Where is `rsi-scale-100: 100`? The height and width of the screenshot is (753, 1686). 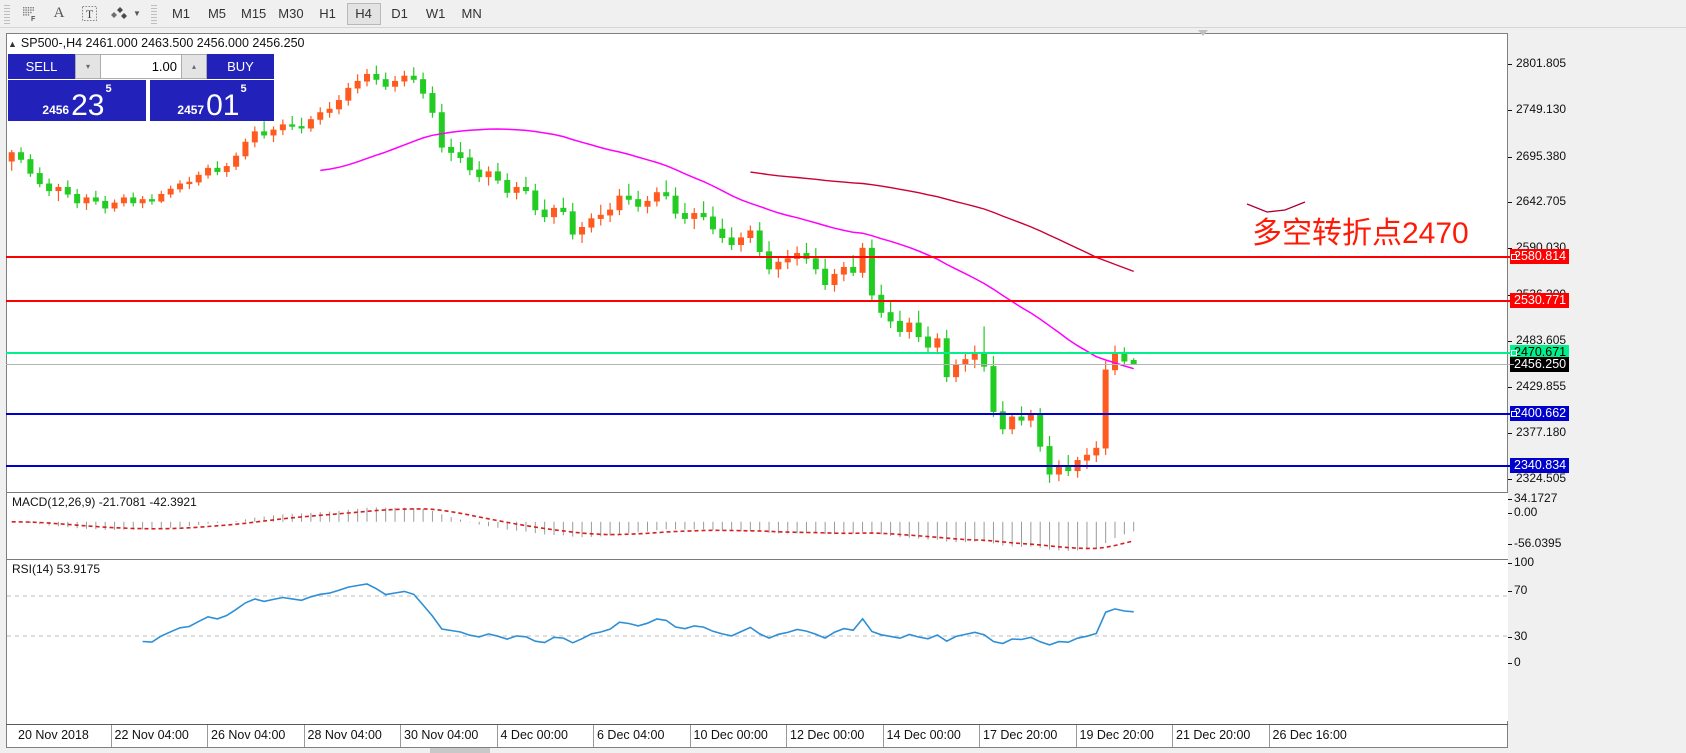 rsi-scale-100: 100 is located at coordinates (1524, 562).